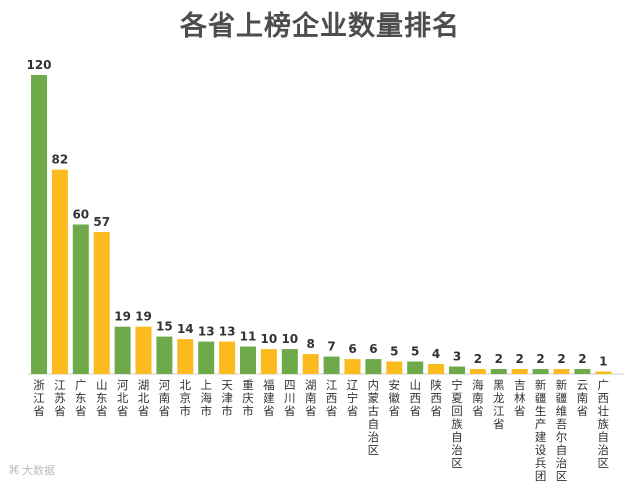 This screenshot has height=486, width=640. Describe the element at coordinates (186, 398) in the screenshot. I see `category-label-7: 北京市` at that location.